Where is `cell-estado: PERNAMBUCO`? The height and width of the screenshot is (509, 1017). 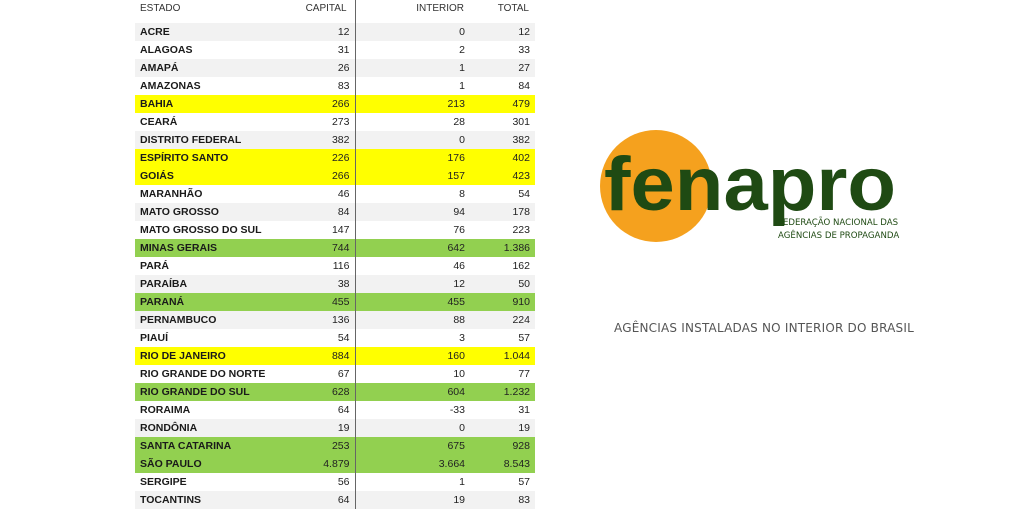 cell-estado: PERNAMBUCO is located at coordinates (178, 320).